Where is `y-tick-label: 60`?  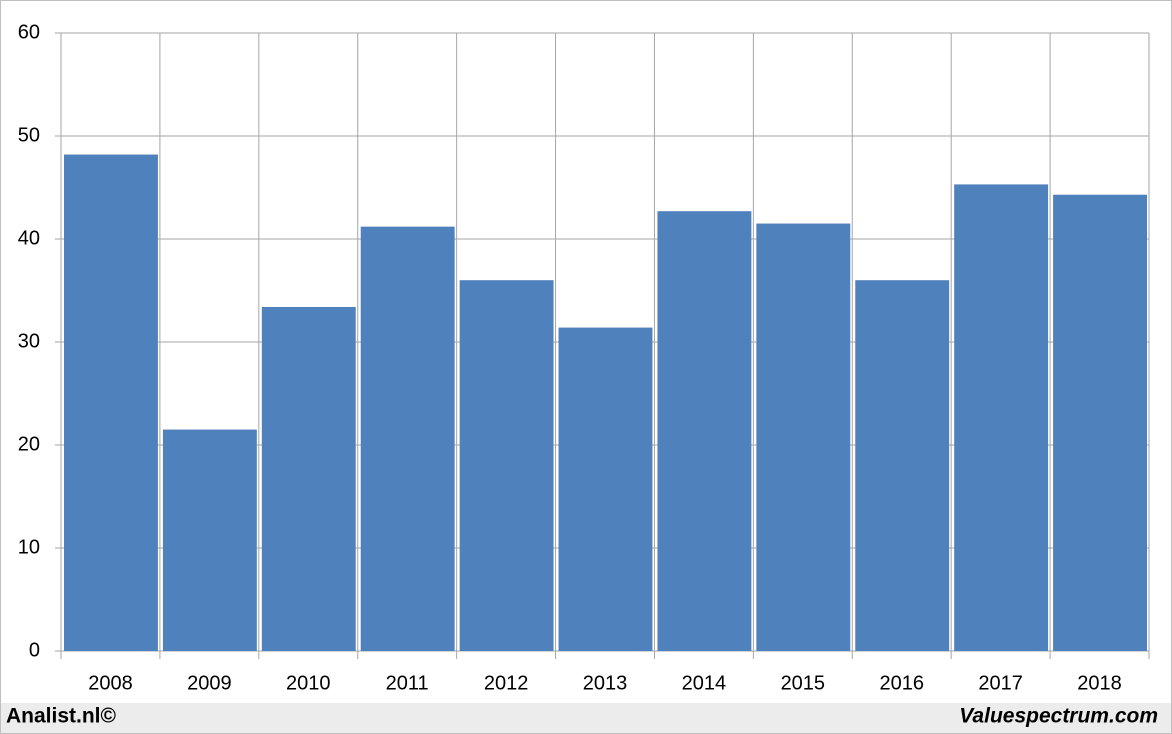 y-tick-label: 60 is located at coordinates (29, 32).